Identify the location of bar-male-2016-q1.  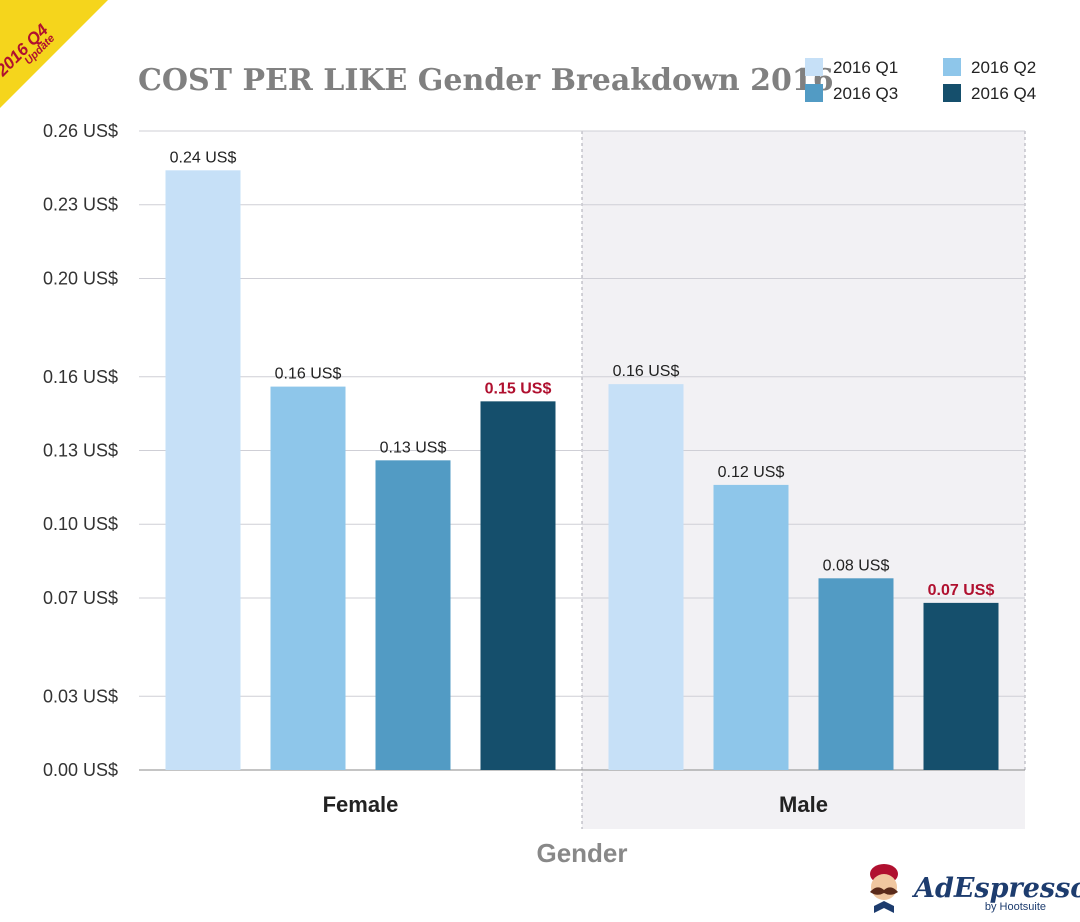
(646, 577).